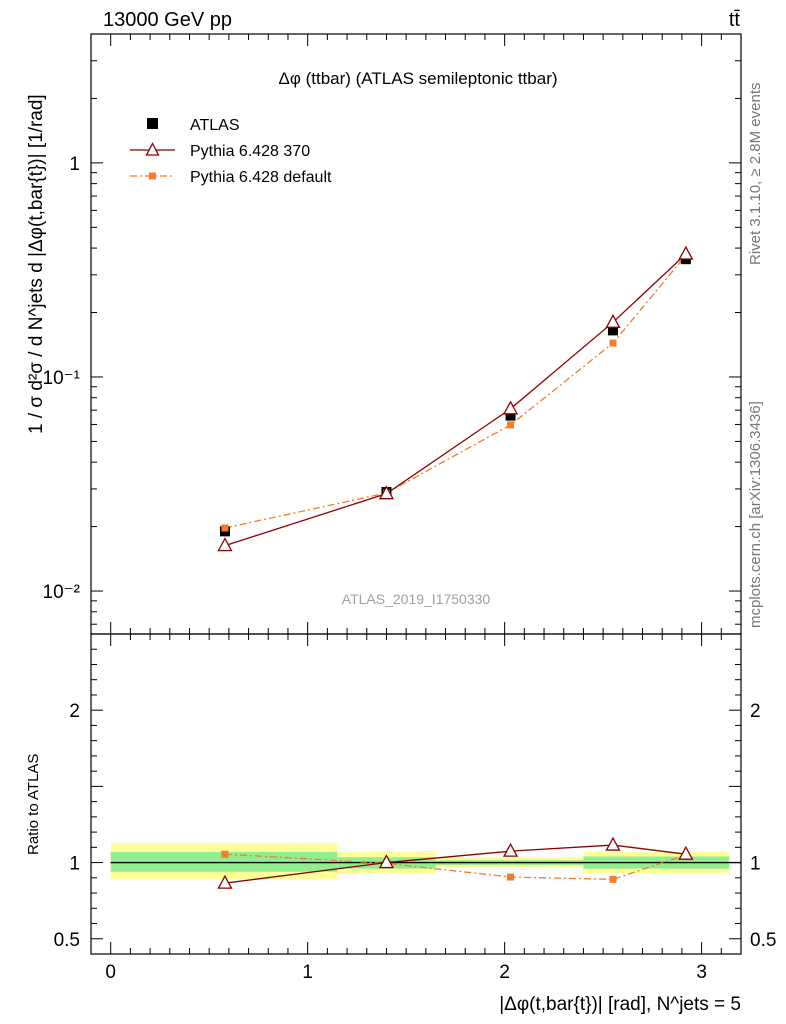 The height and width of the screenshot is (1024, 786). What do you see at coordinates (755, 514) in the screenshot?
I see `mcplots-source-label: mcplots.cern.ch [arXiv:1306.3436]` at bounding box center [755, 514].